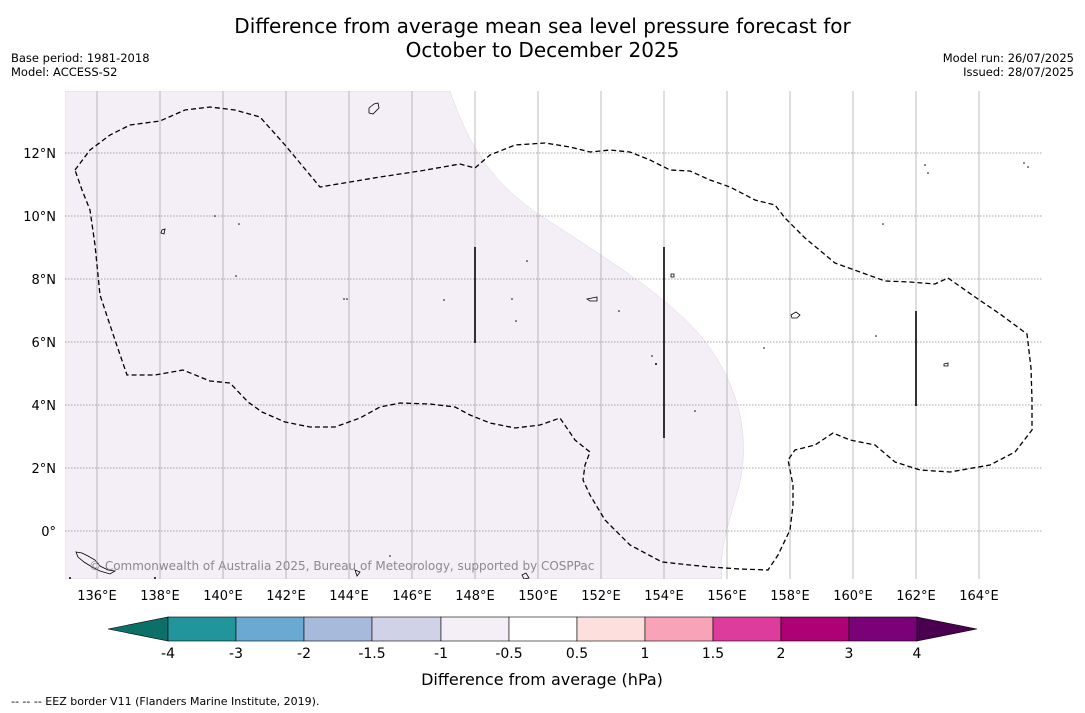 The width and height of the screenshot is (1085, 713). Describe the element at coordinates (917, 654) in the screenshot. I see `colorbar-tick: 4` at that location.